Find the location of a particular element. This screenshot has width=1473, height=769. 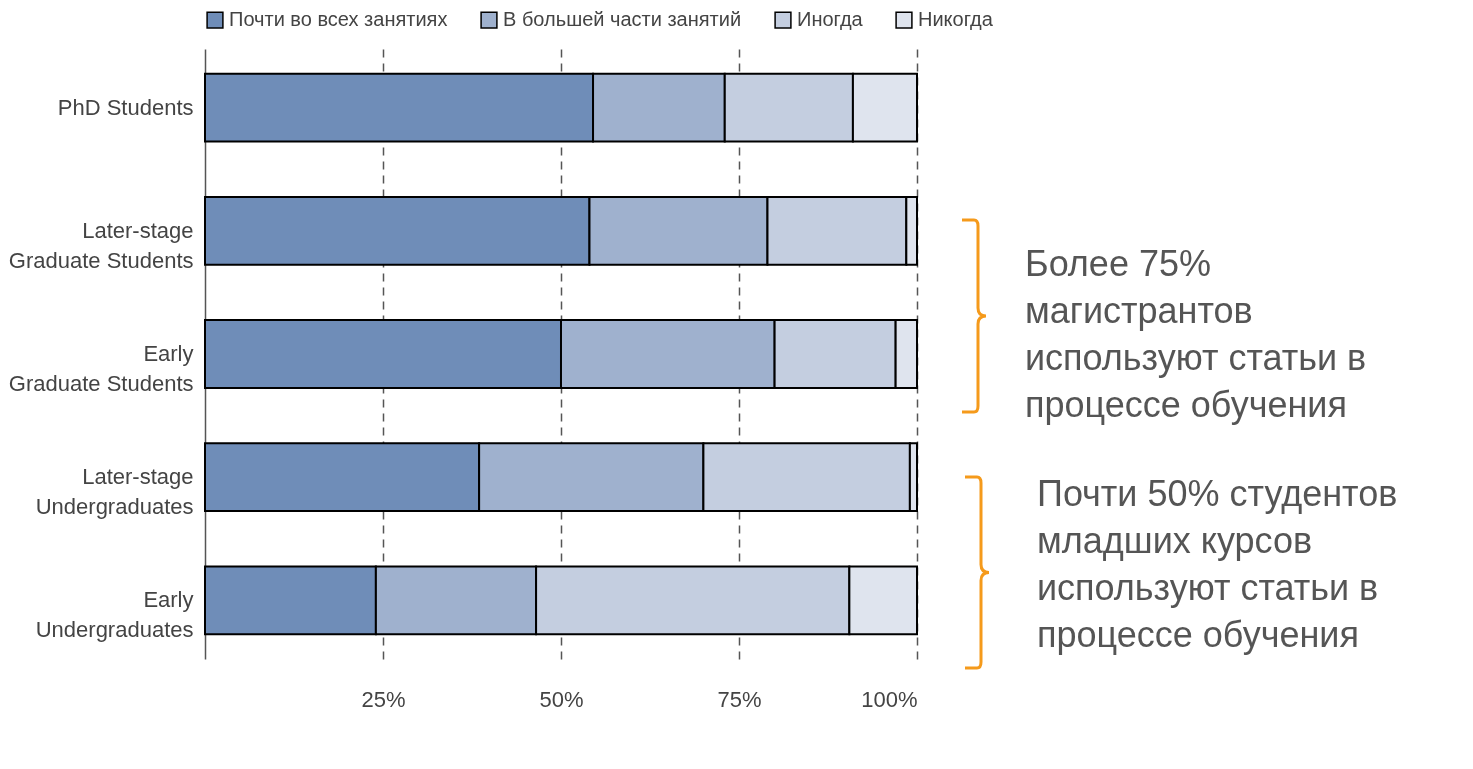

text: Почти 50% студентов младших курсов используют статьи в процессе обучения is located at coordinates (1218, 564).